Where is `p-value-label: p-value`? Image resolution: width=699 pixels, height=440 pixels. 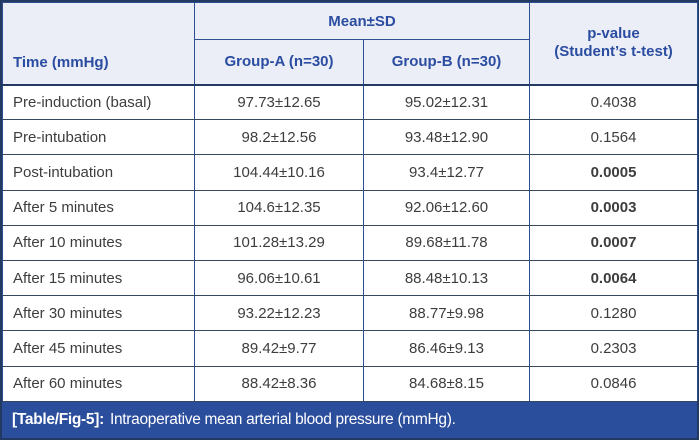 p-value-label: p-value is located at coordinates (613, 33).